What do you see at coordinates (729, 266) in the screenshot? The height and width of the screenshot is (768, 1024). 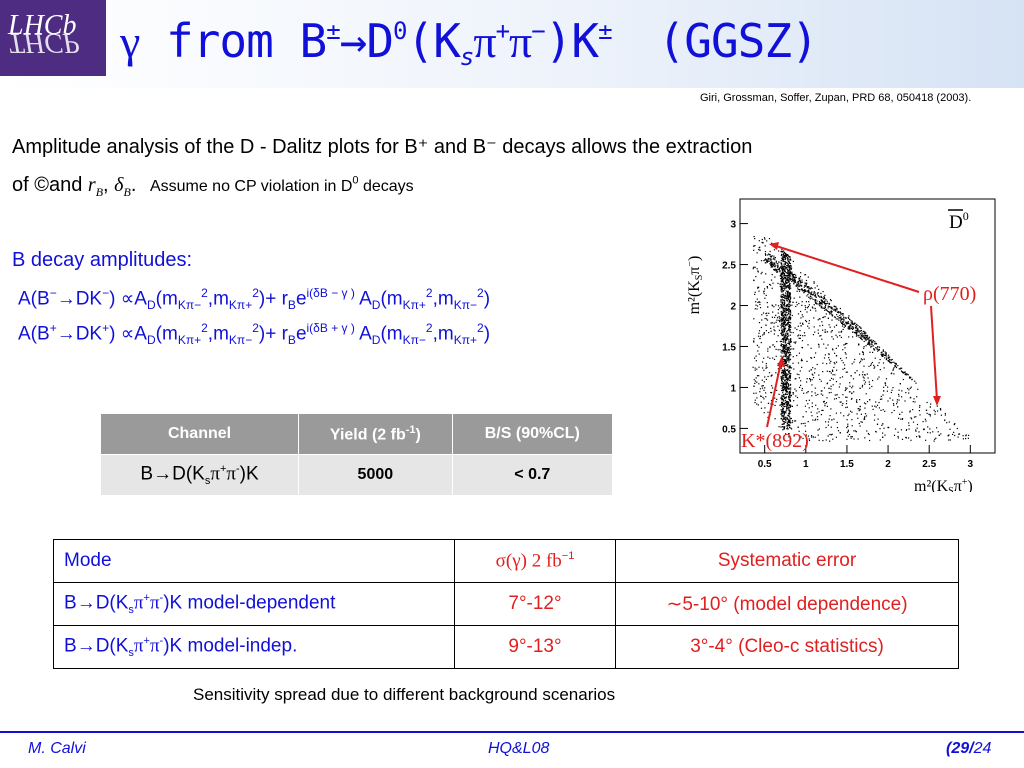 I see `y-tick-label: 2.5` at bounding box center [729, 266].